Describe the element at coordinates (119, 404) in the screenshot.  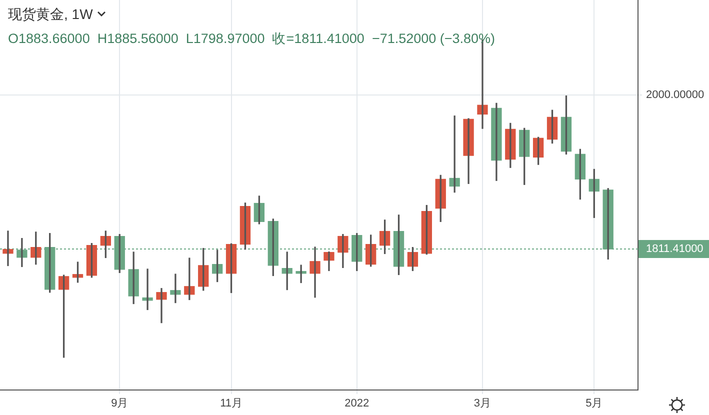
I see `x-tick-label: 9月` at that location.